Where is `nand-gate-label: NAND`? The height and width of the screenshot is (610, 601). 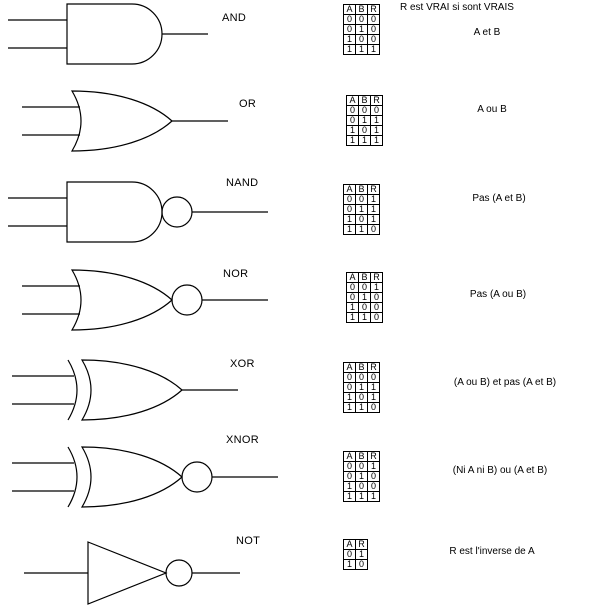
nand-gate-label: NAND is located at coordinates (242, 183).